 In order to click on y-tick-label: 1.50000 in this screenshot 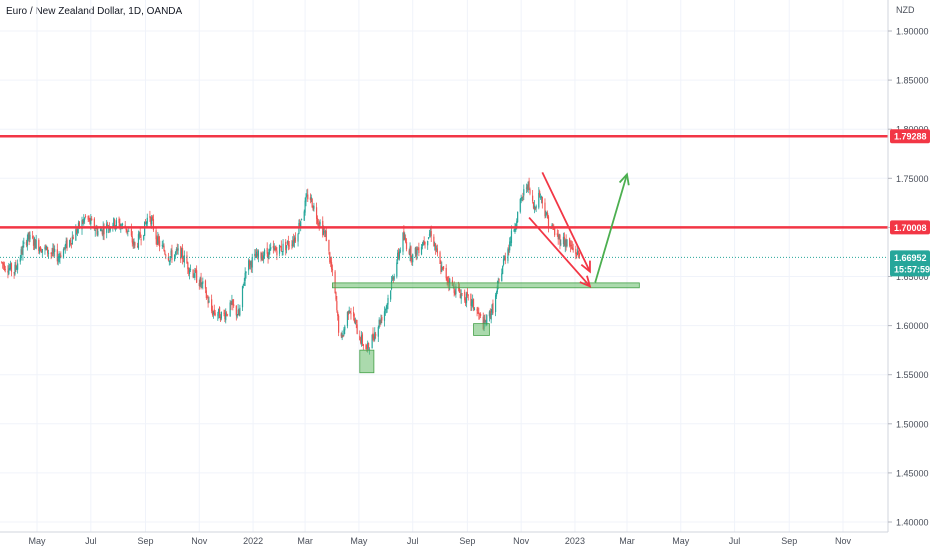, I will do `click(912, 424)`.